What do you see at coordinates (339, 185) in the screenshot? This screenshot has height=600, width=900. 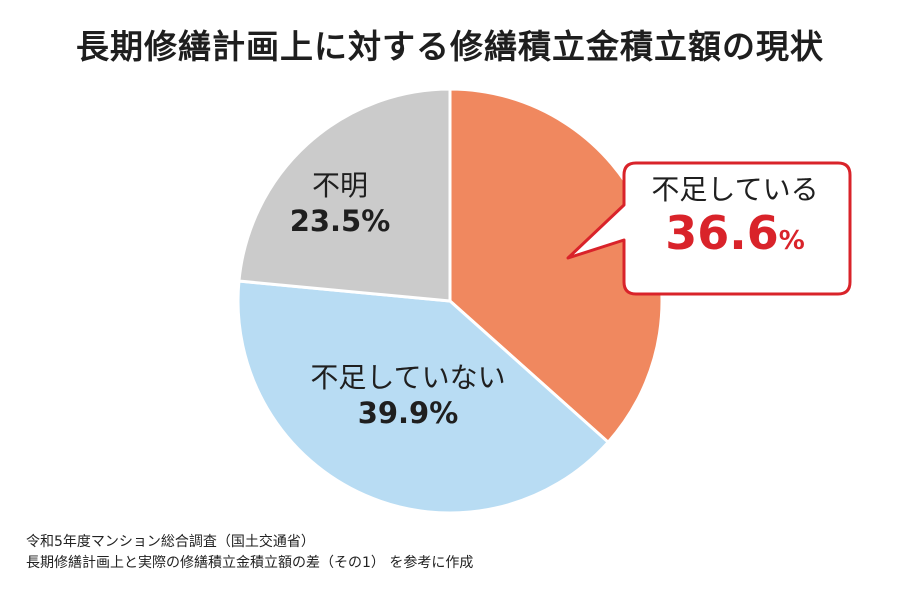 I see `slice-name-unknown: 不明` at bounding box center [339, 185].